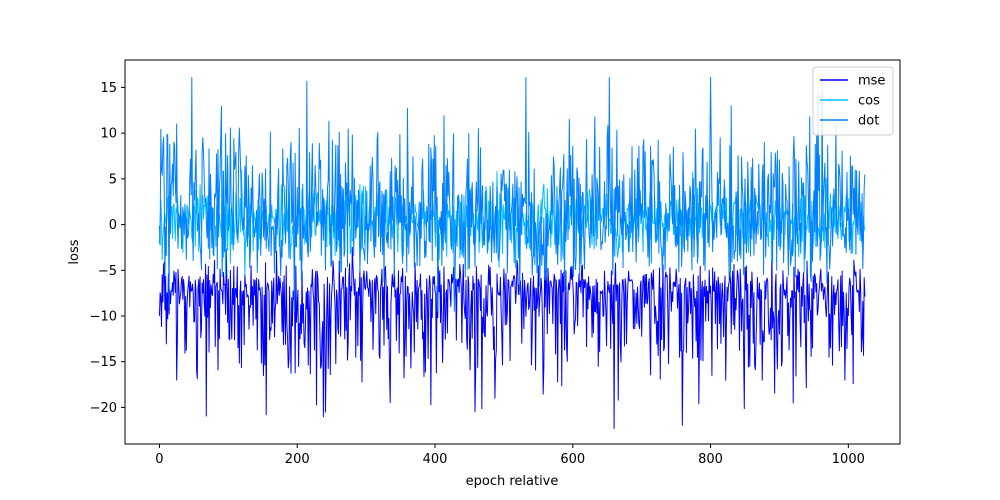 This screenshot has height=500, width=1000. I want to click on x-tick-label: 400, so click(435, 459).